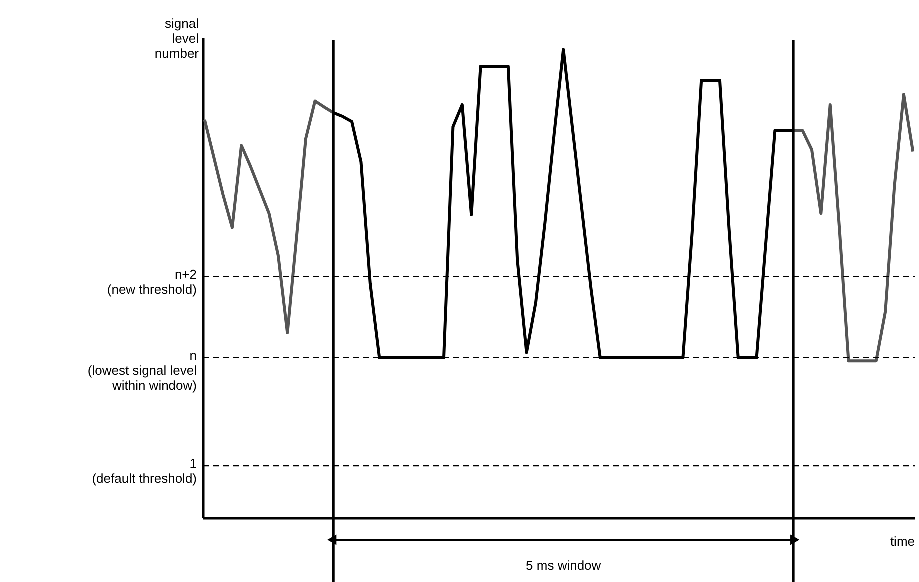  Describe the element at coordinates (177, 38) in the screenshot. I see `y-axis-title: signal level number` at that location.